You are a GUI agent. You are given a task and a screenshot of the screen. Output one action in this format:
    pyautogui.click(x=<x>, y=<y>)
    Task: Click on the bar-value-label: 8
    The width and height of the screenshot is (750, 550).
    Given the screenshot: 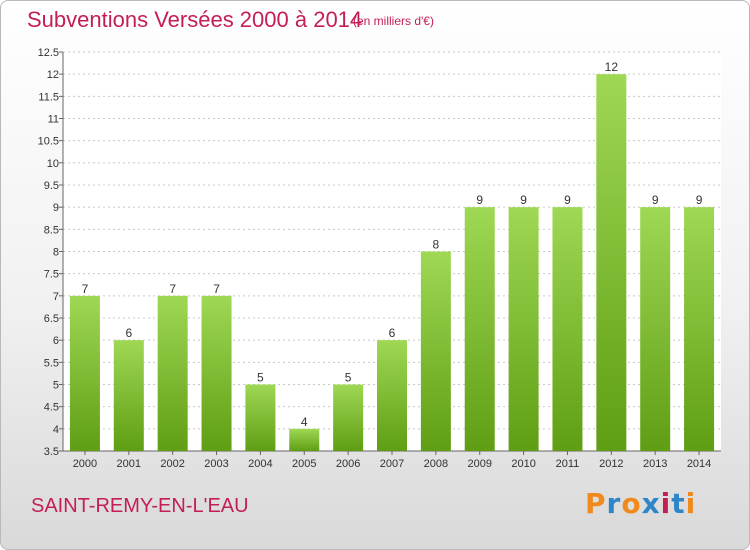 What is the action you would take?
    pyautogui.click(x=436, y=245)
    